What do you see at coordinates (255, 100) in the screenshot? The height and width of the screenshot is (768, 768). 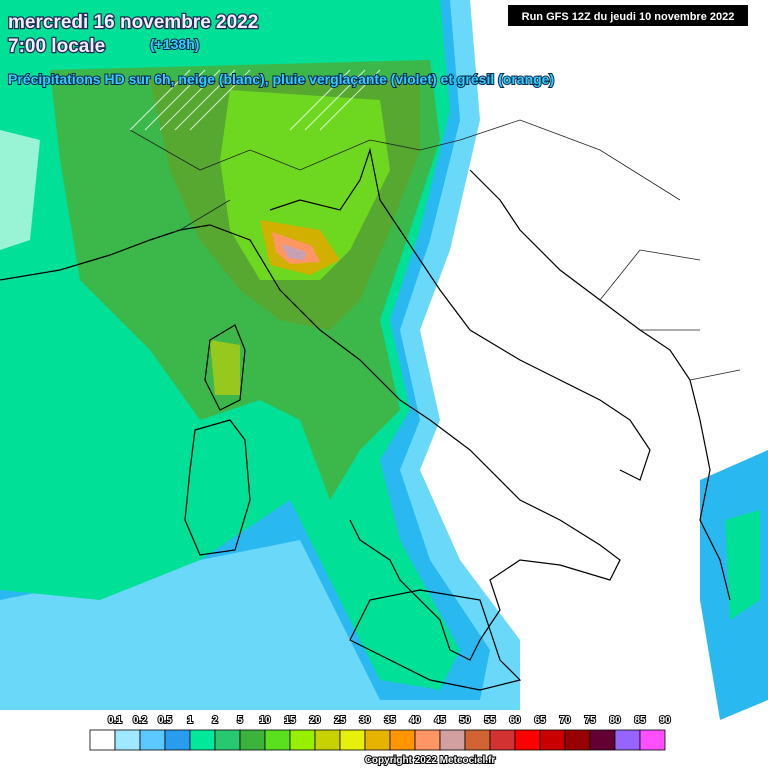 I see `snow-hatch` at bounding box center [255, 100].